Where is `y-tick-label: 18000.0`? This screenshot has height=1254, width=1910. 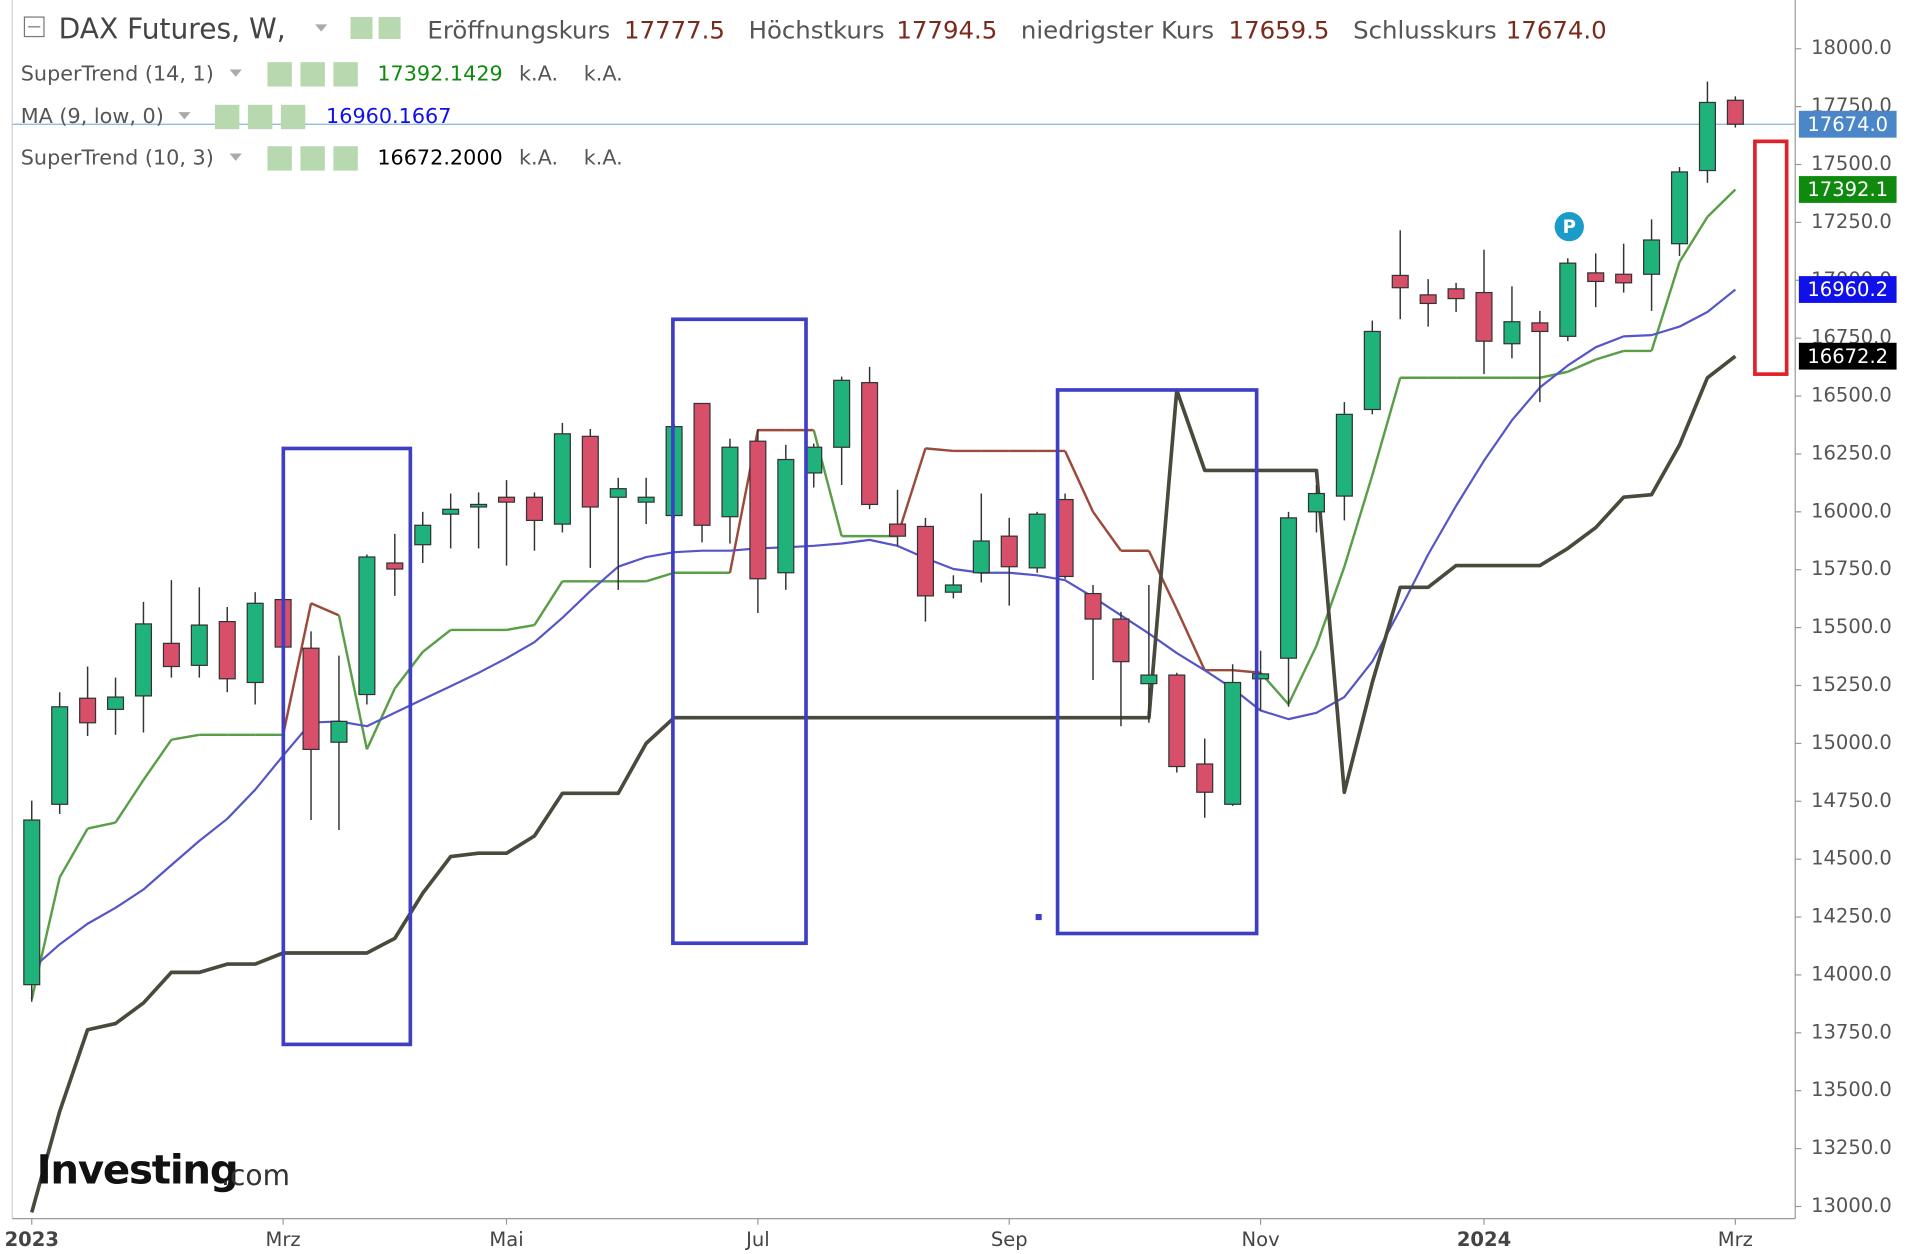 y-tick-label: 18000.0 is located at coordinates (1851, 47).